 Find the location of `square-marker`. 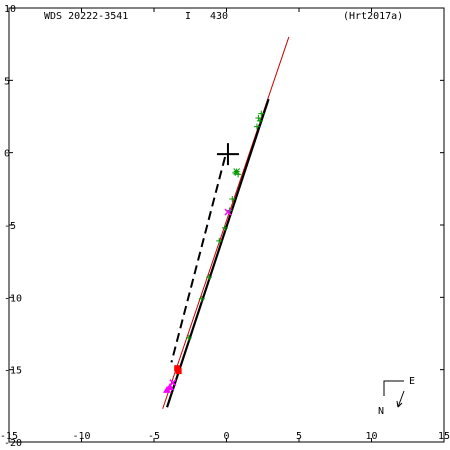

square-marker is located at coordinates (178, 371).